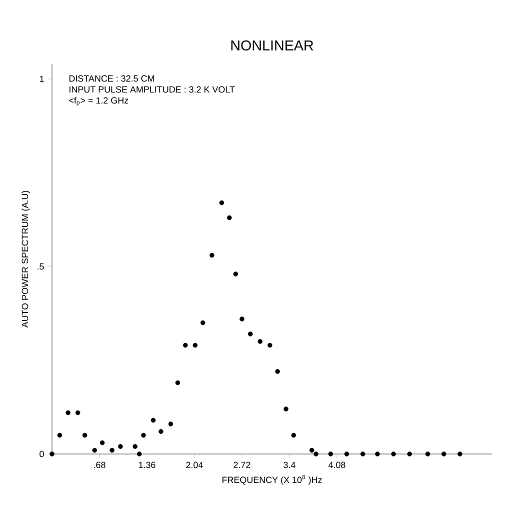 This screenshot has height=506, width=526. What do you see at coordinates (194, 465) in the screenshot?
I see `x-tick-label: 2.04` at bounding box center [194, 465].